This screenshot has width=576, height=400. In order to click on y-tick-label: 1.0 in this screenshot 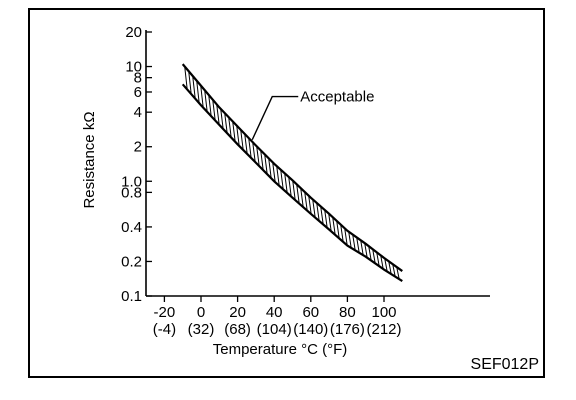, I will do `click(131, 181)`.